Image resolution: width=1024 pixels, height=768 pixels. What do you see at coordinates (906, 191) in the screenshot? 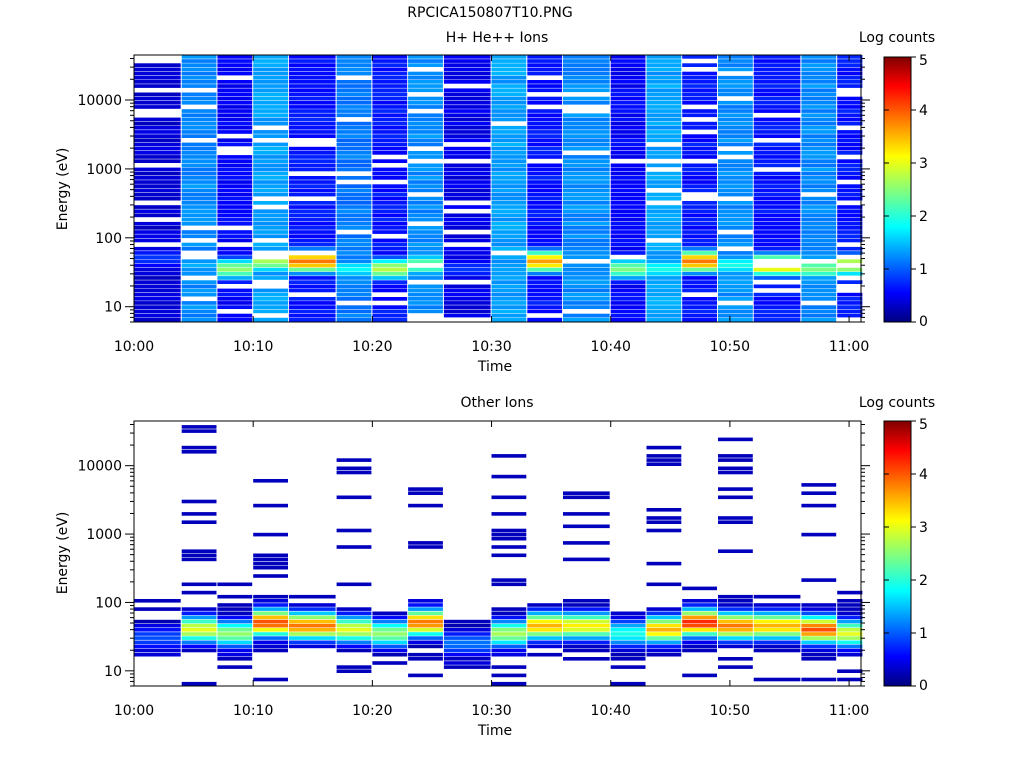
I see `colorbar-ticks: 0 1 2 3 4 5` at bounding box center [906, 191].